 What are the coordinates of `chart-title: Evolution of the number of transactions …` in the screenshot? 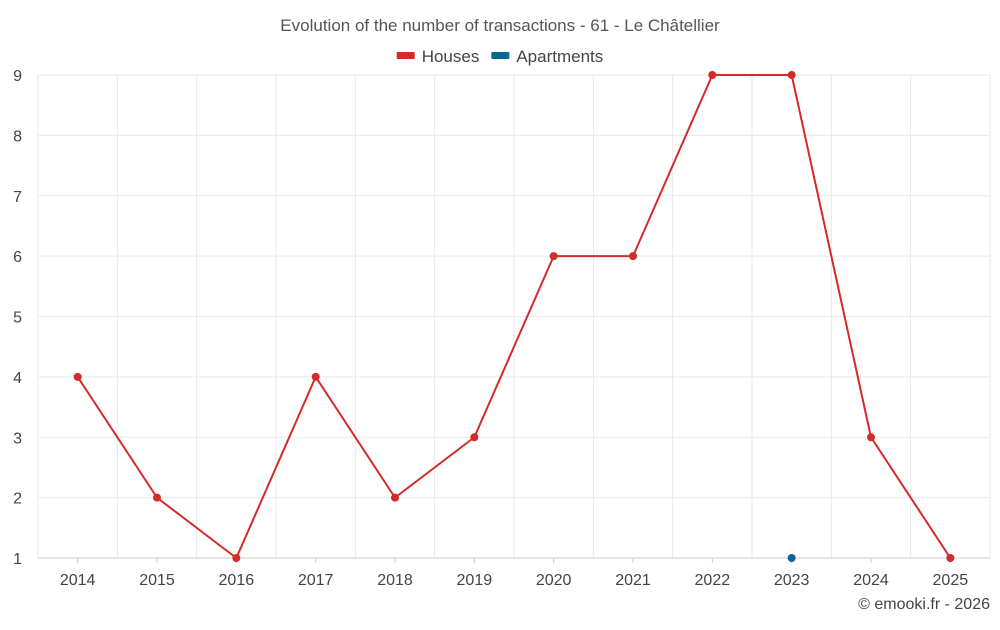 It's located at (500, 25).